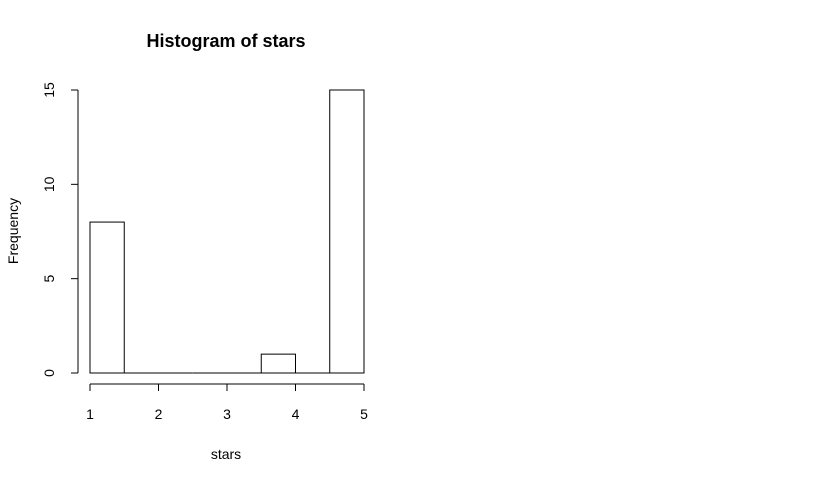  I want to click on y-axis: 0 5 10 15, so click(60, 229).